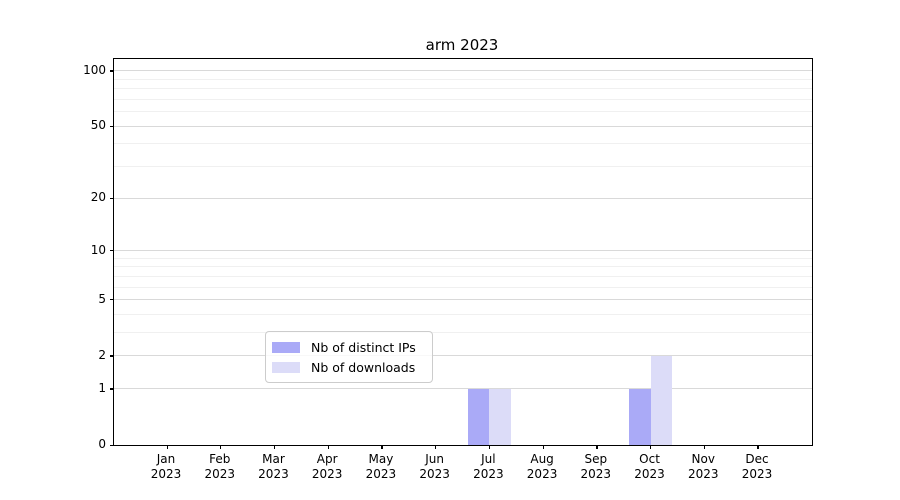 The image size is (900, 500). I want to click on legend-swatch-distinct-ips, so click(286, 347).